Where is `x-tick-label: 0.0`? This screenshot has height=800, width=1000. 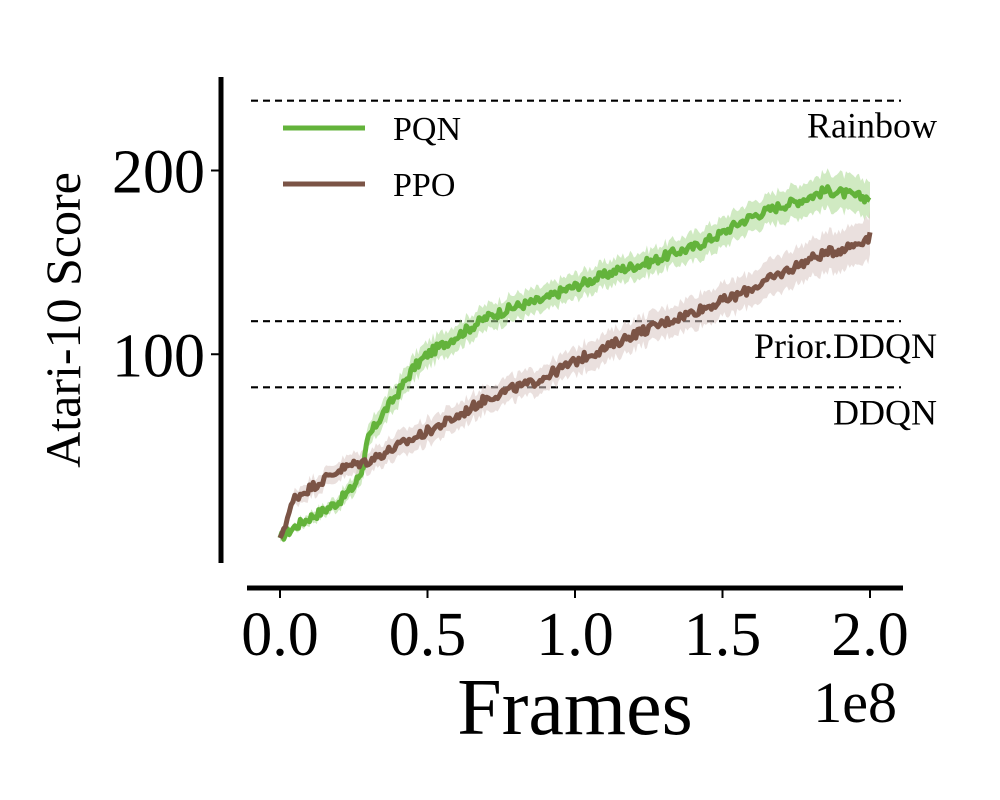 x-tick-label: 0.0 is located at coordinates (280, 635).